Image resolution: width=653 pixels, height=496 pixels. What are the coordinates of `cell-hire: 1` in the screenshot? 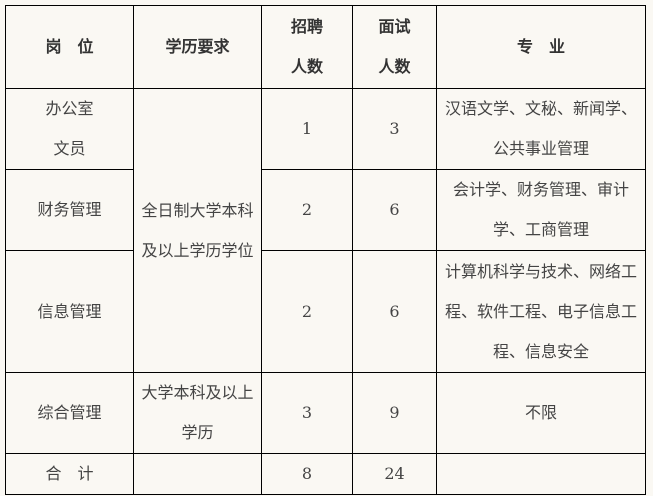 It's located at (307, 129).